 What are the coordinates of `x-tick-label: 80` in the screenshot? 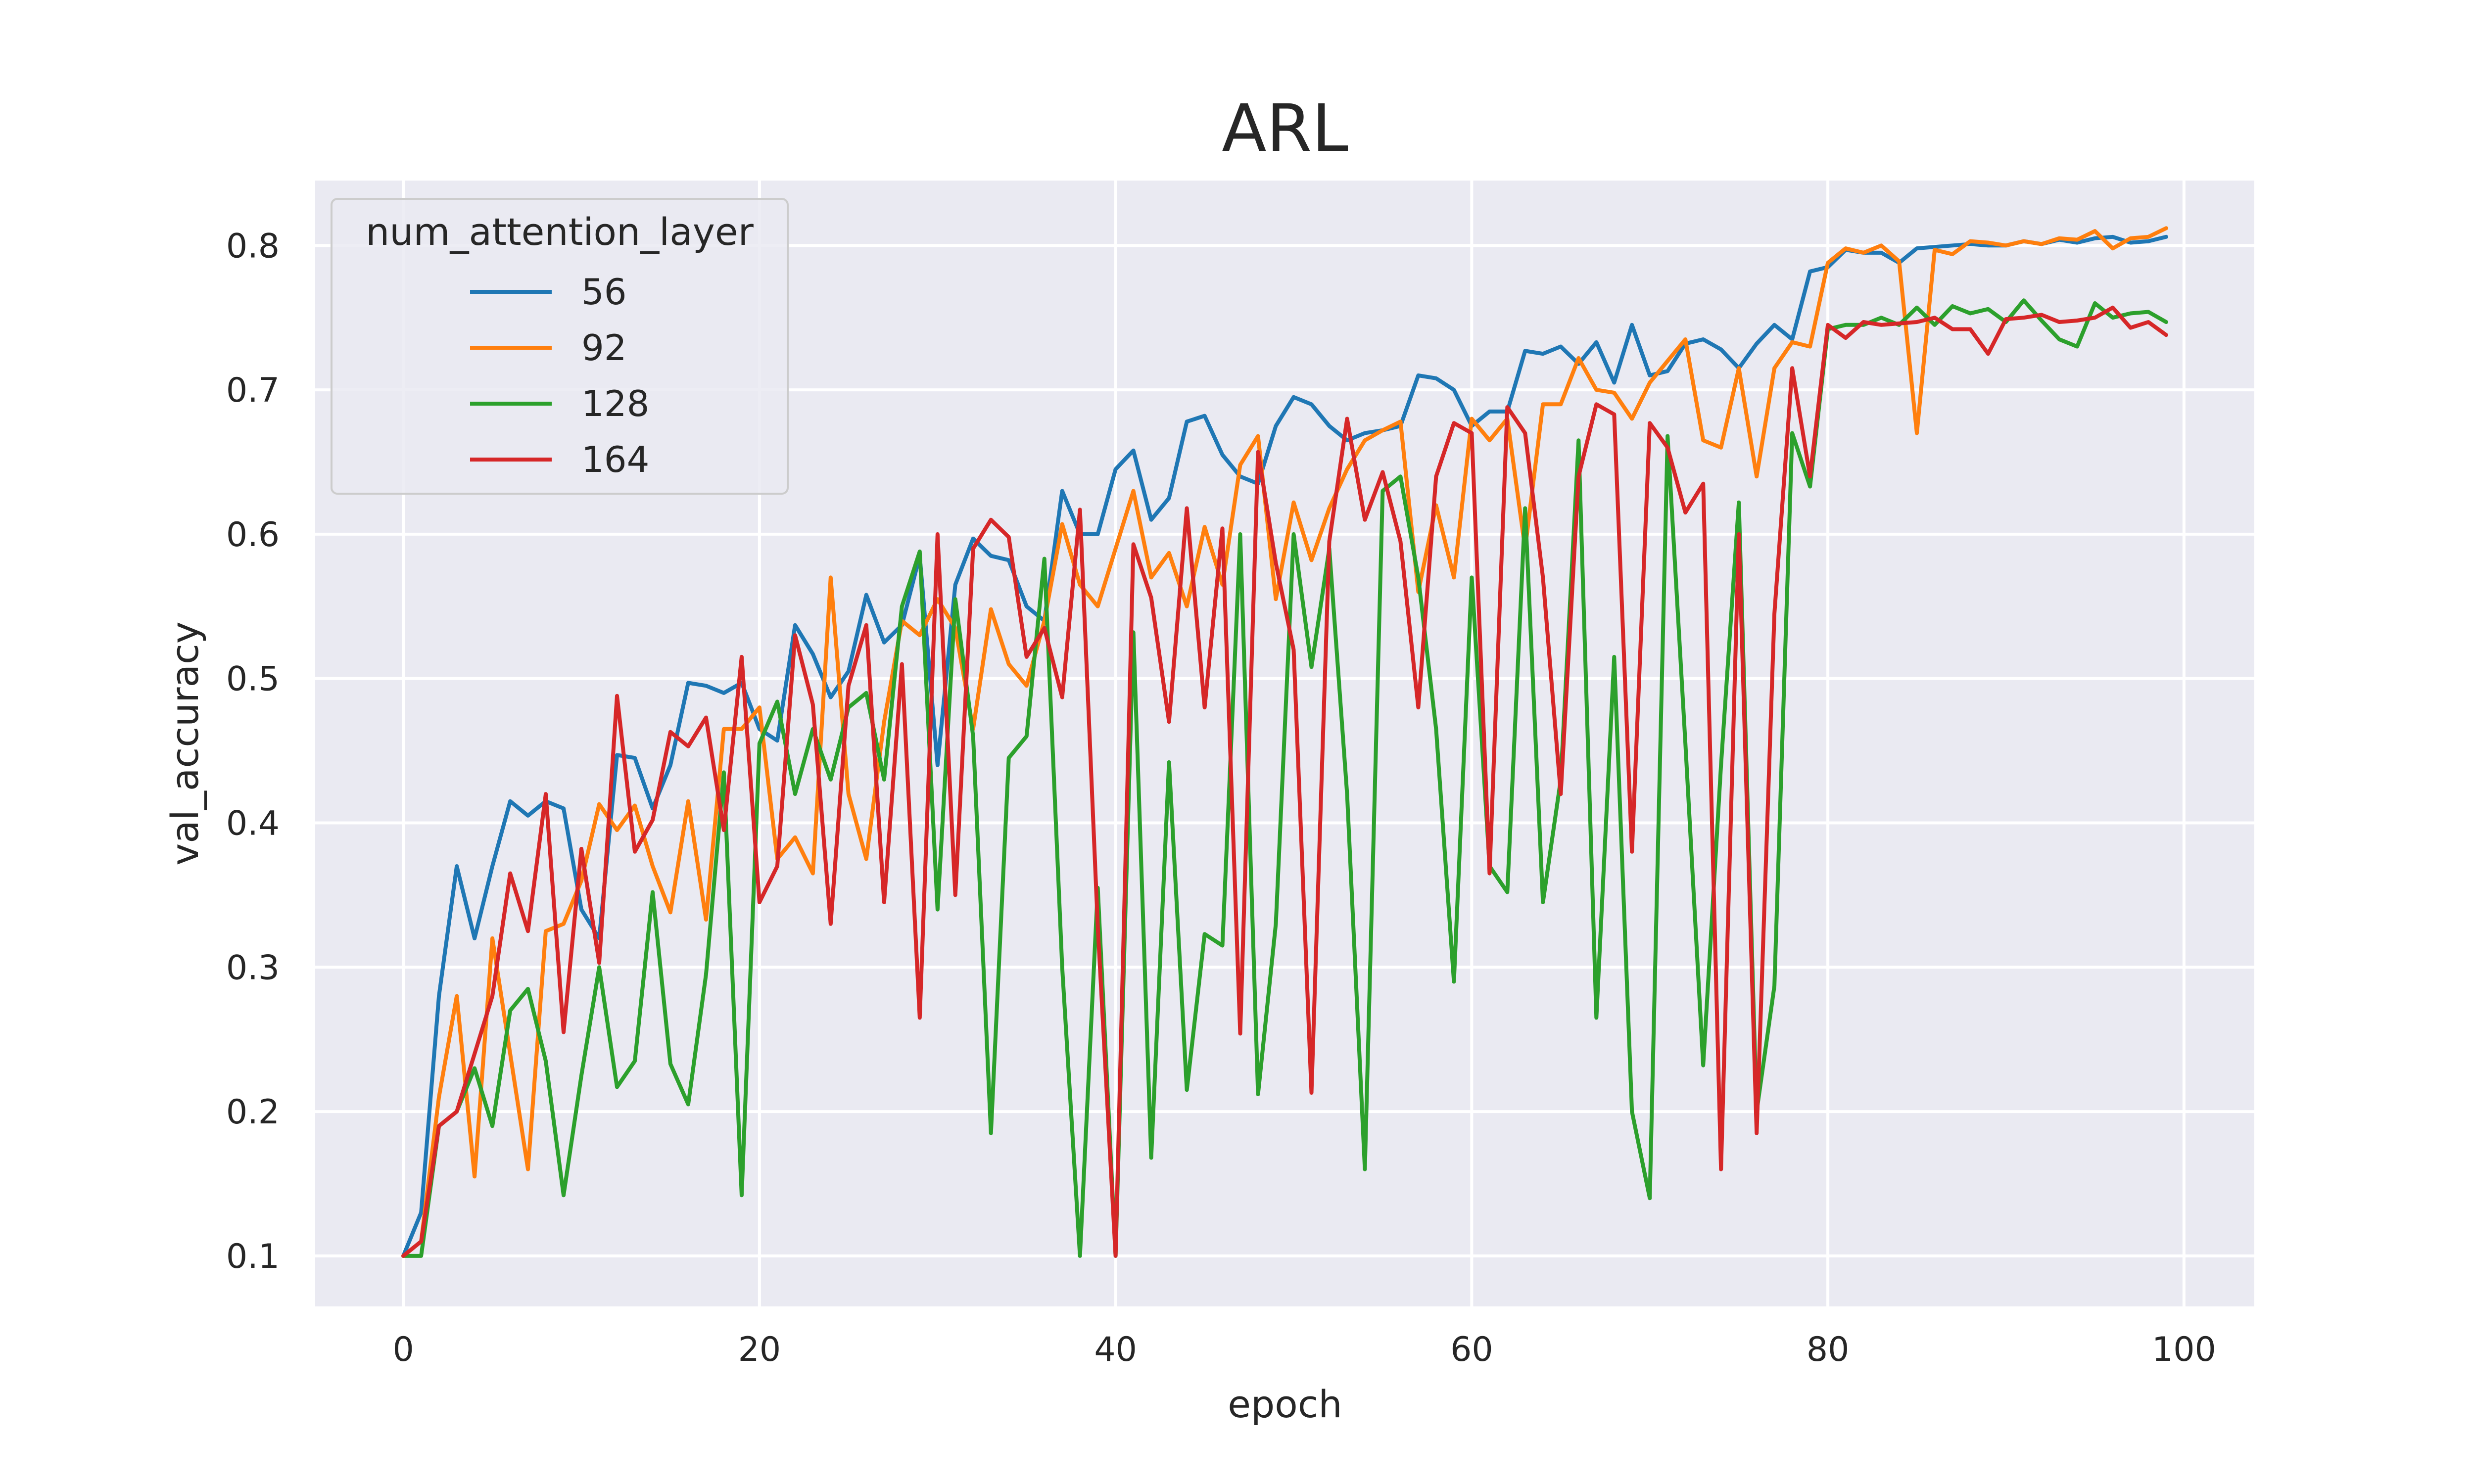 It's located at (1829, 1349).